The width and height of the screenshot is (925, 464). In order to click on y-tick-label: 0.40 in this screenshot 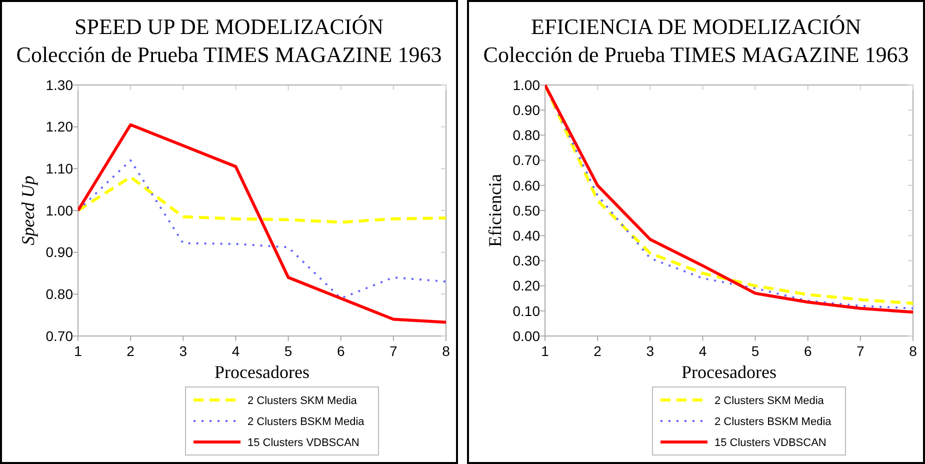, I will do `click(526, 236)`.